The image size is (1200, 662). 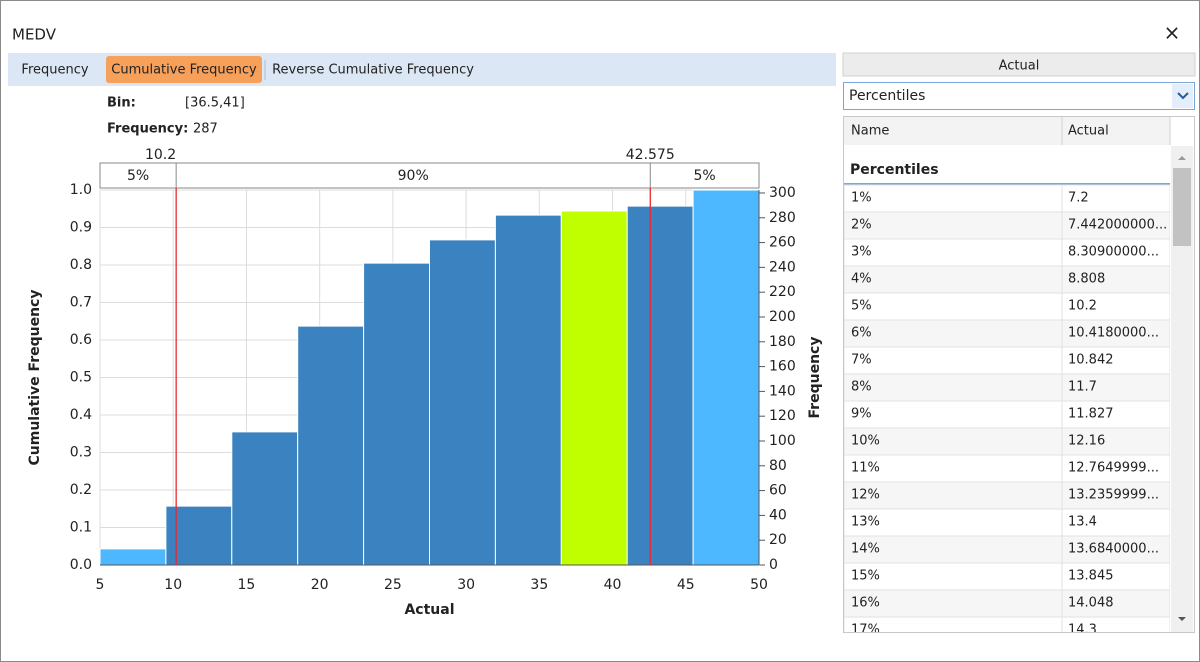 I want to click on y2-tick-label: 120, so click(x=782, y=416).